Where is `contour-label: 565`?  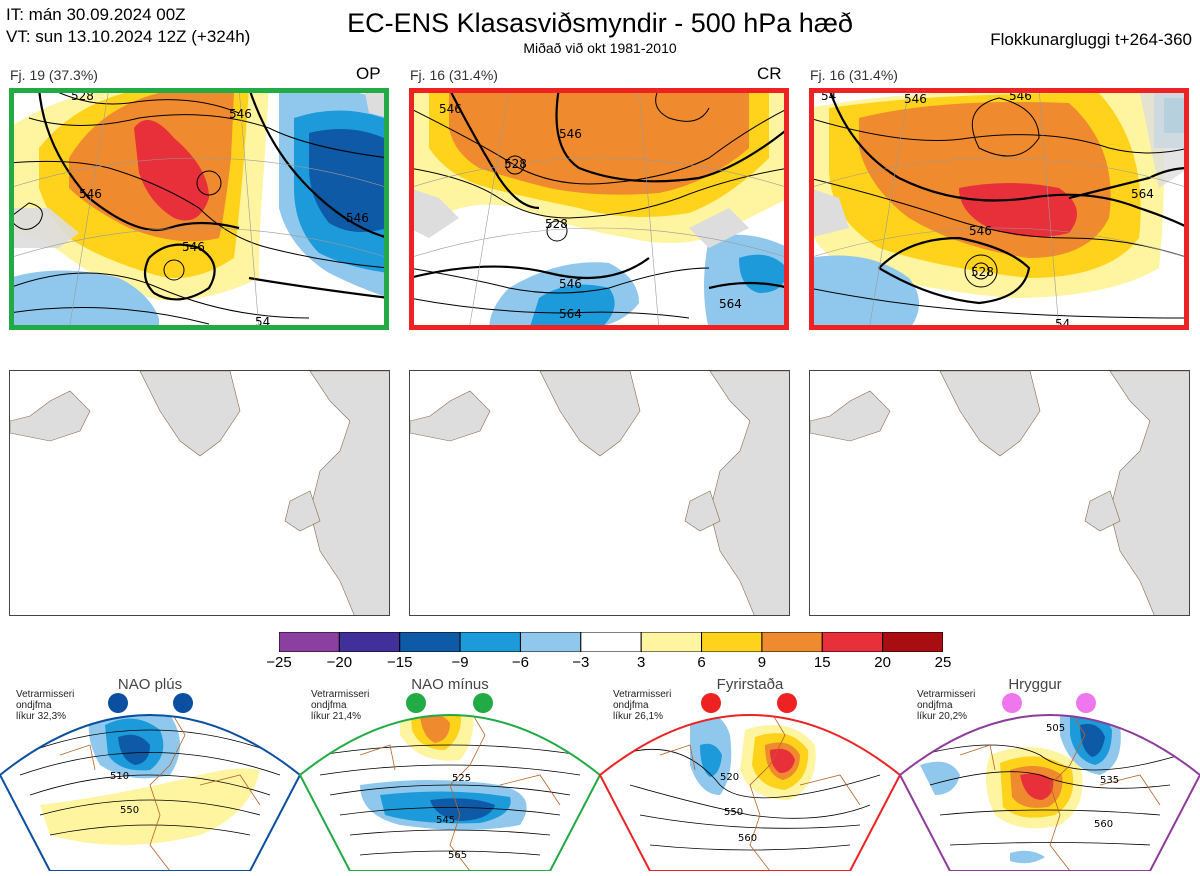
contour-label: 565 is located at coordinates (457, 855).